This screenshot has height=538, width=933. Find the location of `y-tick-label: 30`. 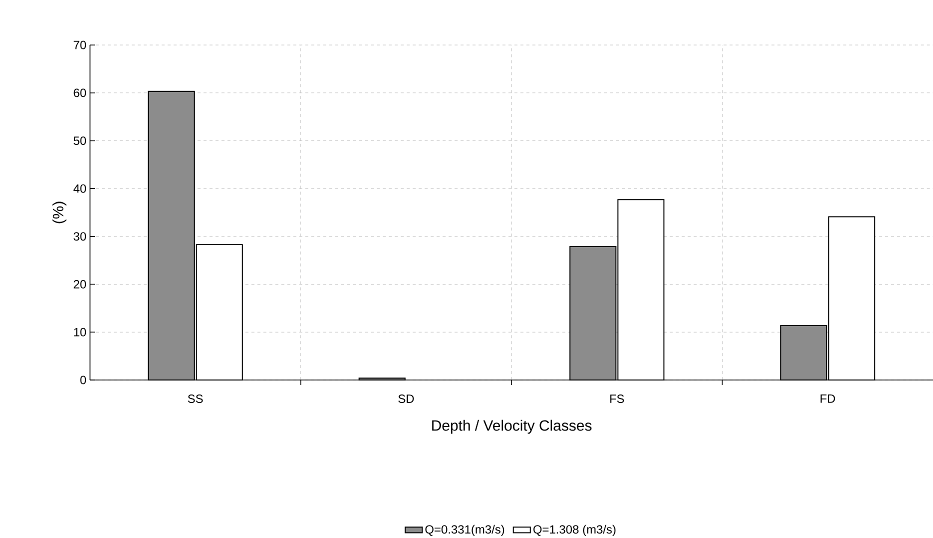

y-tick-label: 30 is located at coordinates (80, 236).